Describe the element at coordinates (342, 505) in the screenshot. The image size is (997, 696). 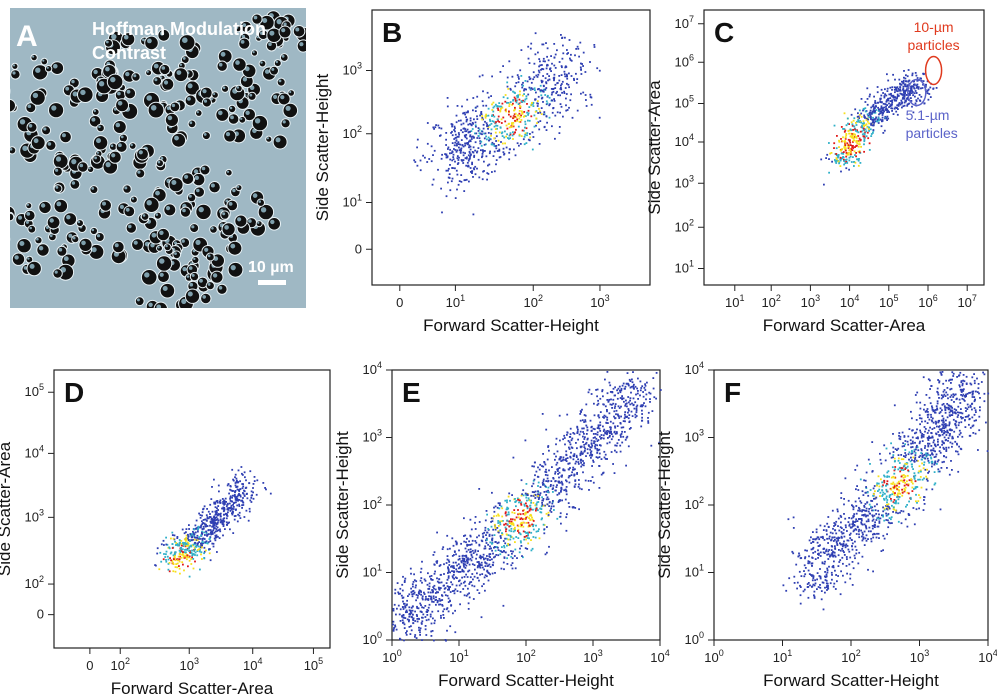
I see `y-axis-label: Side Scatter-Height` at that location.